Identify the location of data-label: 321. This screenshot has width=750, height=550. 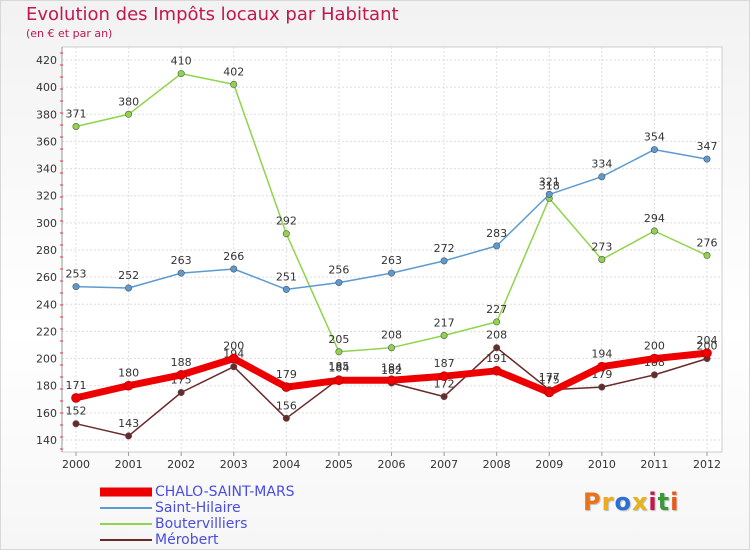
(549, 181).